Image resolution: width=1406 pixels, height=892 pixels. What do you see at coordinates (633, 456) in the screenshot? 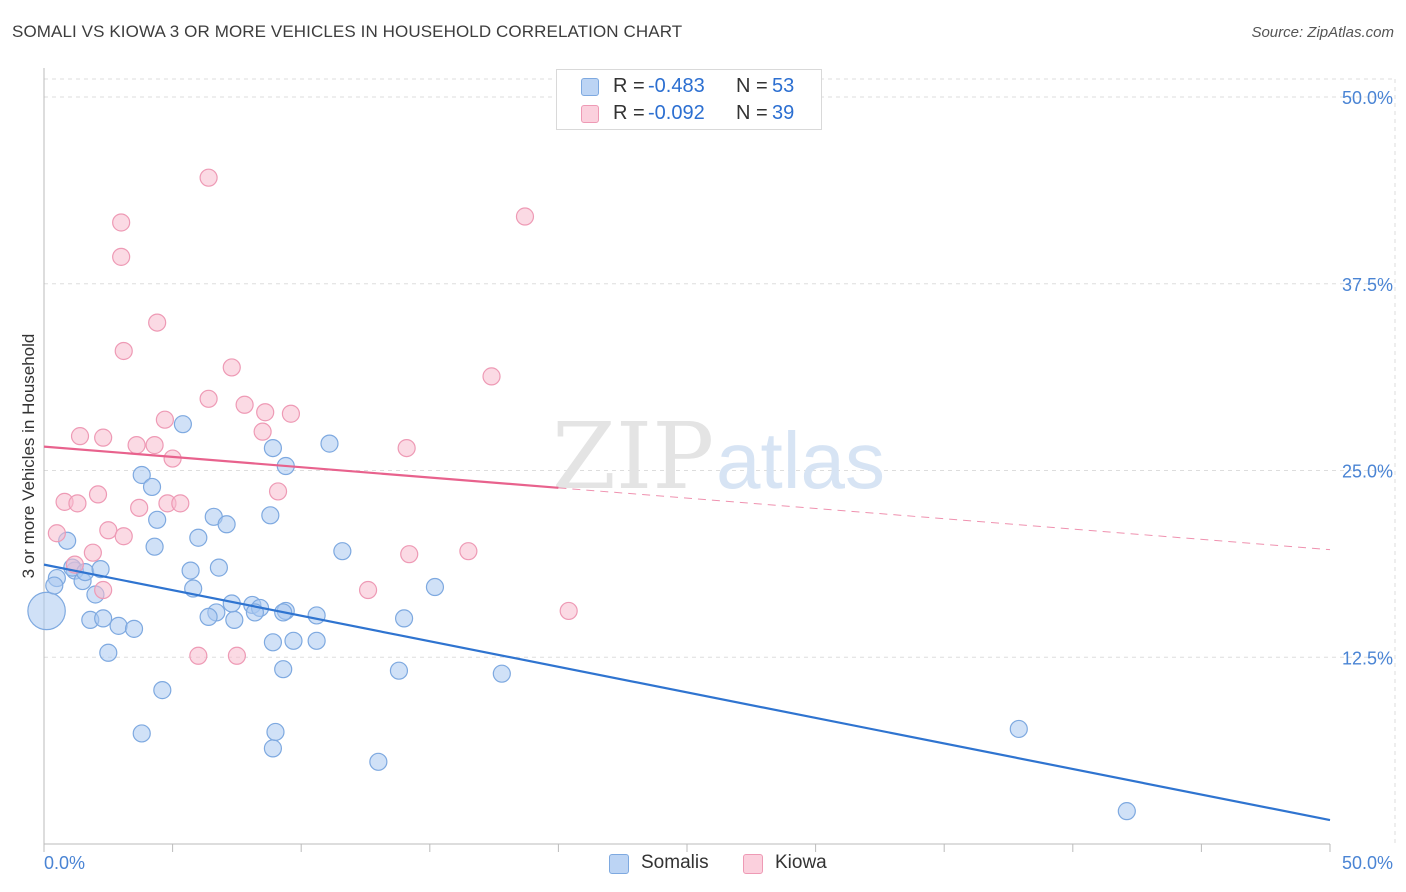
I see `watermark-zip: ZIP` at bounding box center [633, 456].